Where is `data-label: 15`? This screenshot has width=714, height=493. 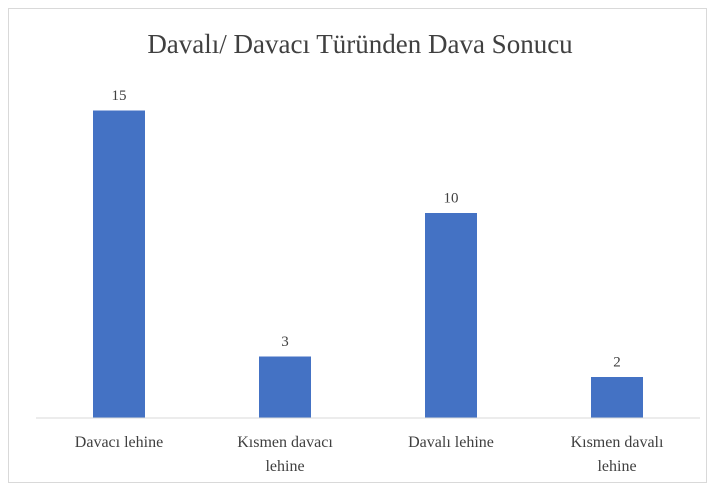
data-label: 15 is located at coordinates (119, 96).